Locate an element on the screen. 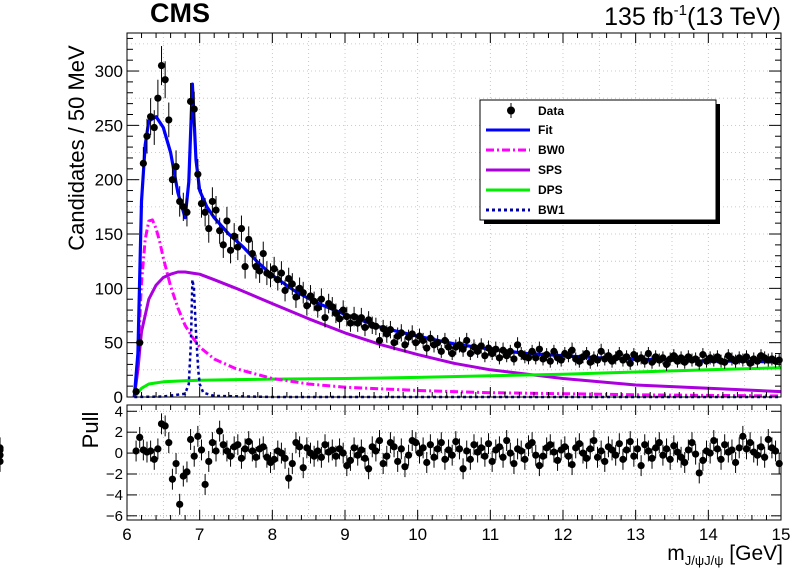 The image size is (798, 576). luminosity-label: 135 fb-1(13 TeV) is located at coordinates (692, 16).